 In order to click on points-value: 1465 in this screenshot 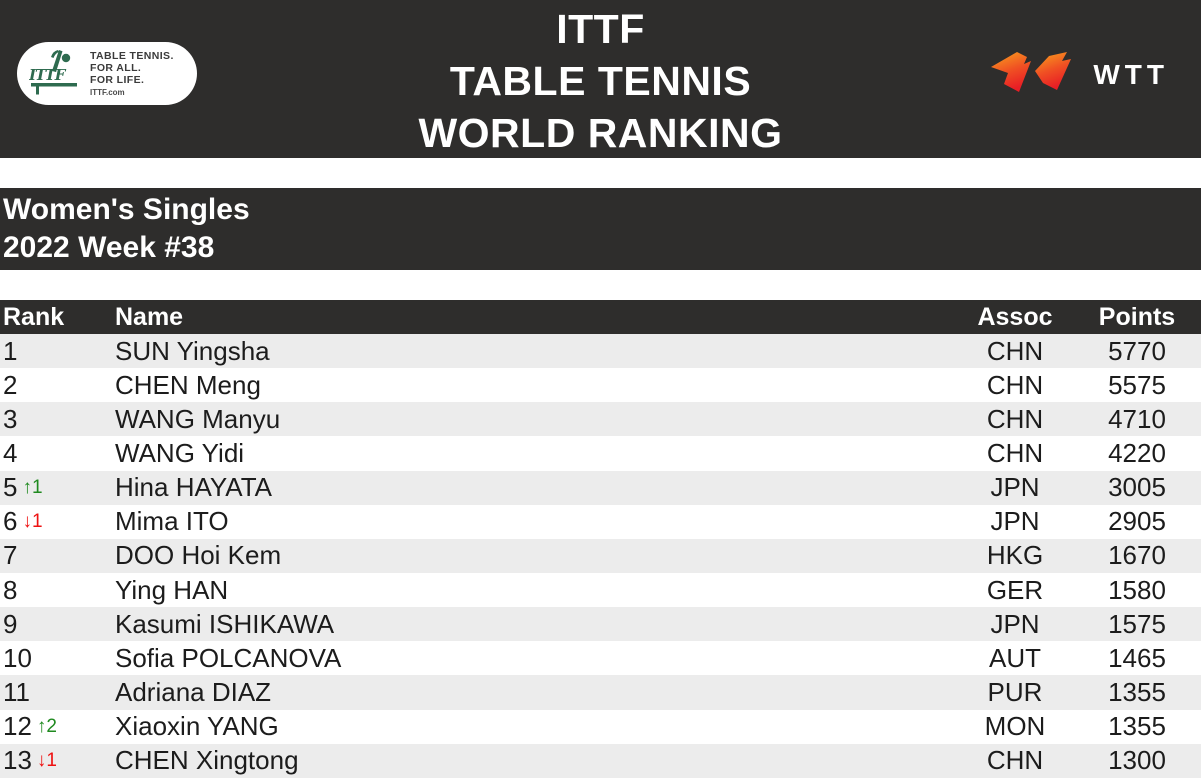, I will do `click(1137, 657)`.